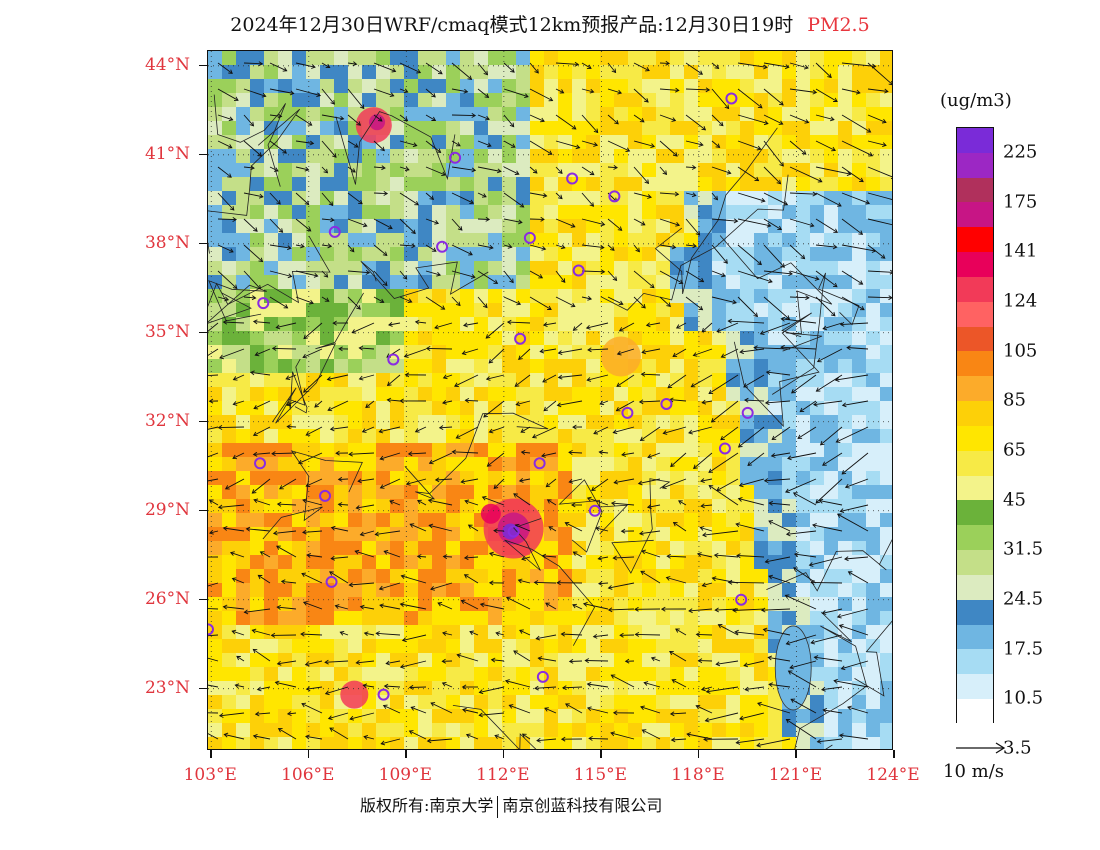 The image size is (1100, 850). I want to click on footer-divider, so click(498, 806).